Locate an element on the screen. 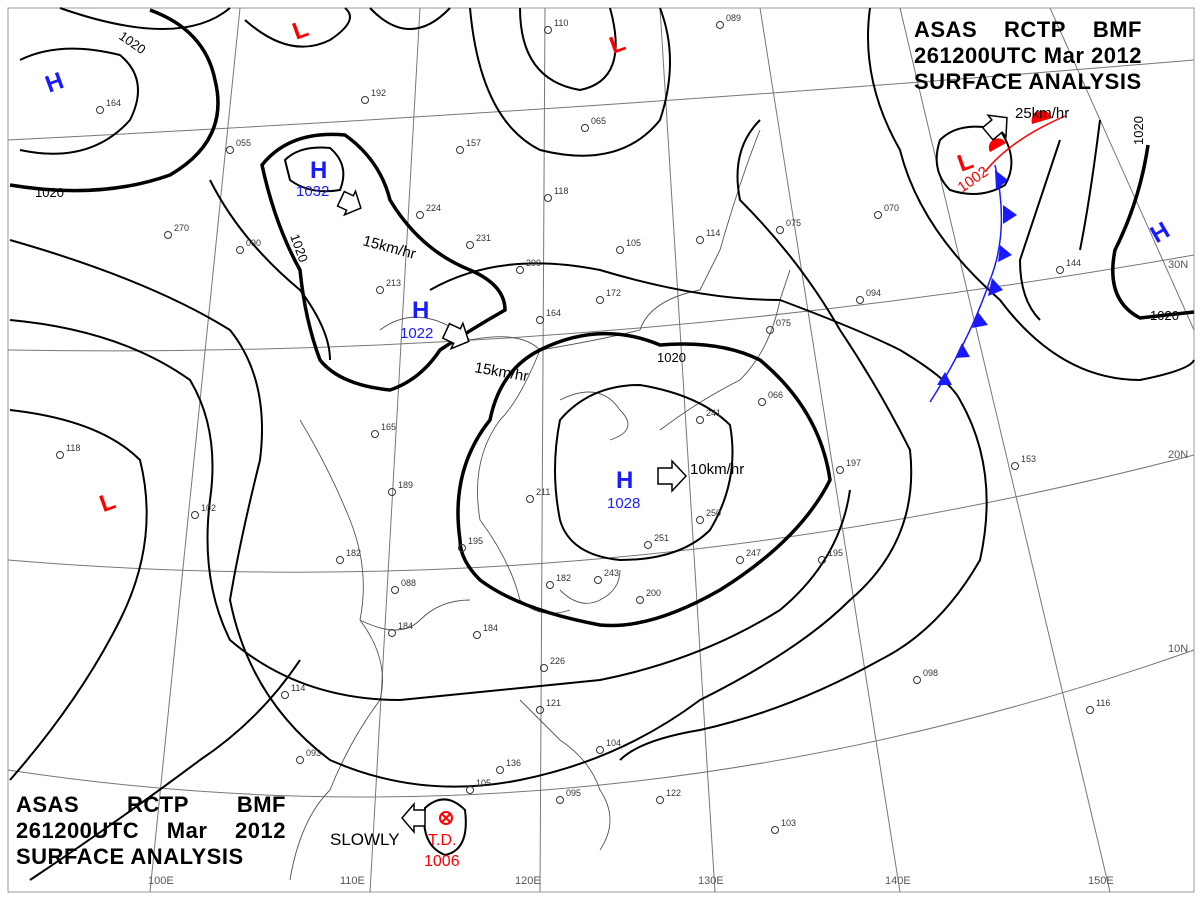 The image size is (1200, 900). arrow-icon is located at coordinates (672, 476).